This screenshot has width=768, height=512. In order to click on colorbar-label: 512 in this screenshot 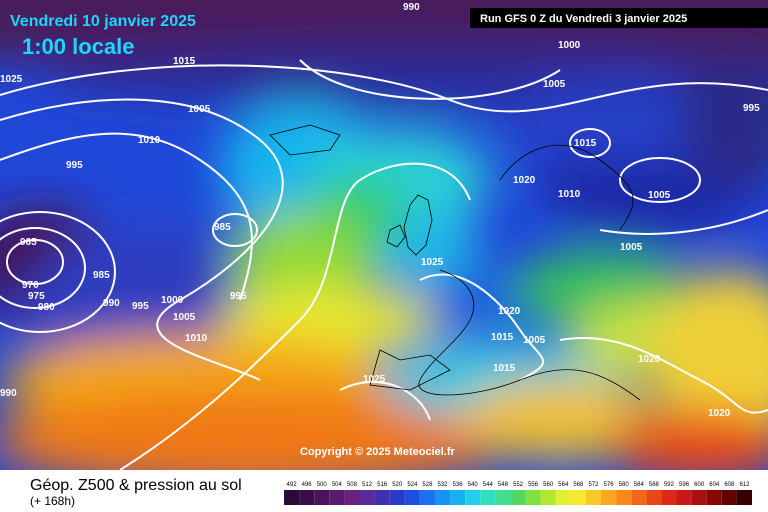, I will do `click(367, 485)`.